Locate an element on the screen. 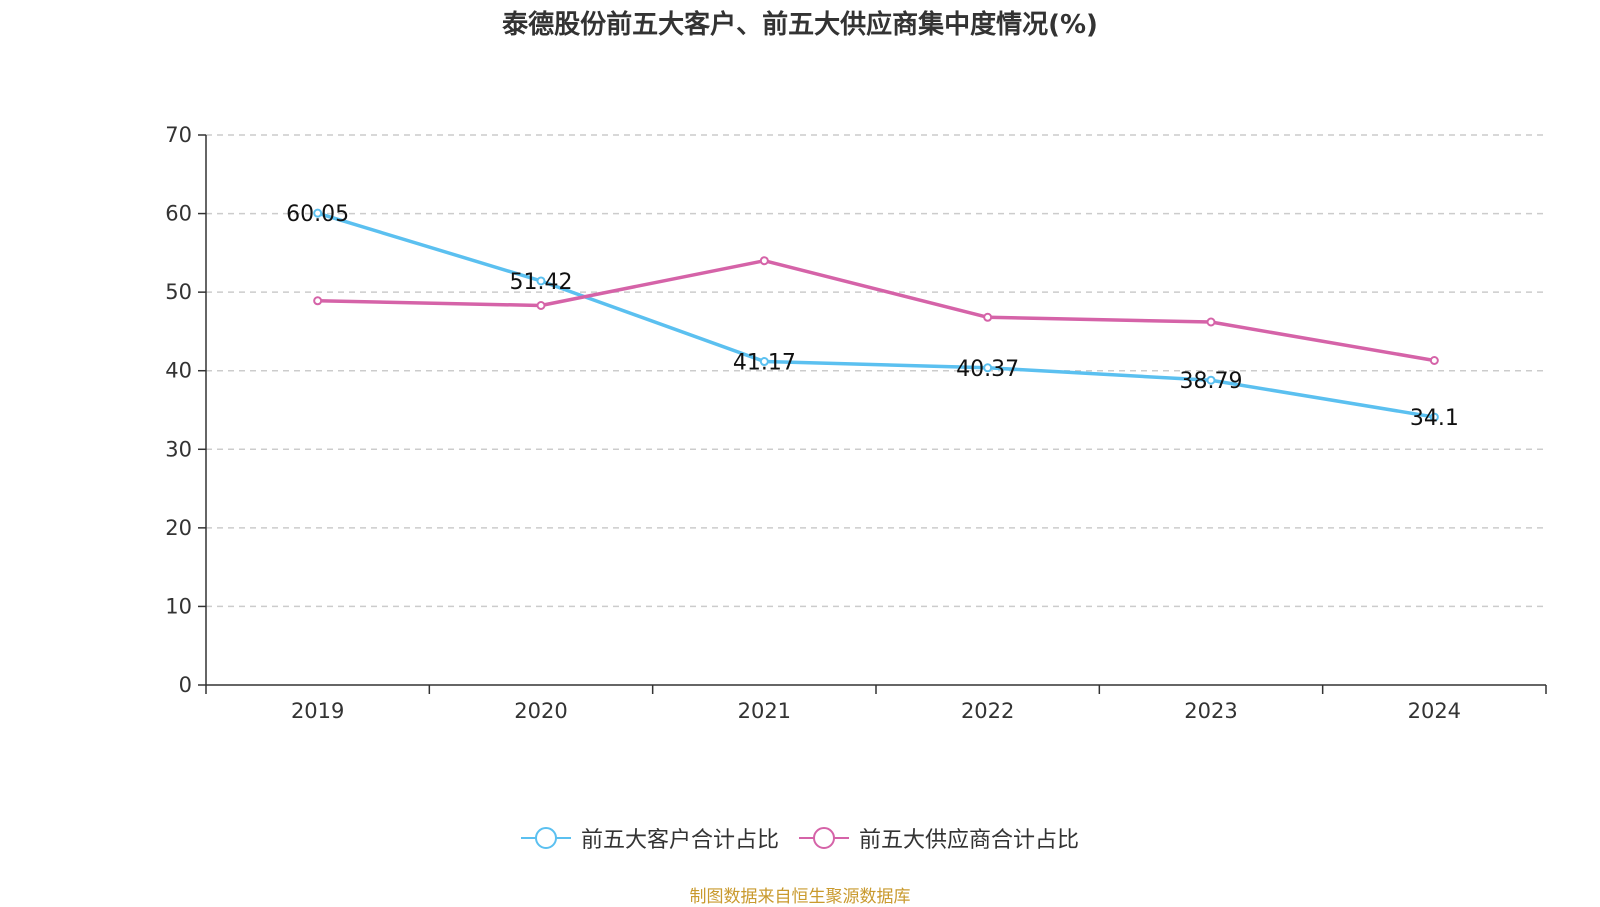  y-tick-label: 40 is located at coordinates (178, 371).